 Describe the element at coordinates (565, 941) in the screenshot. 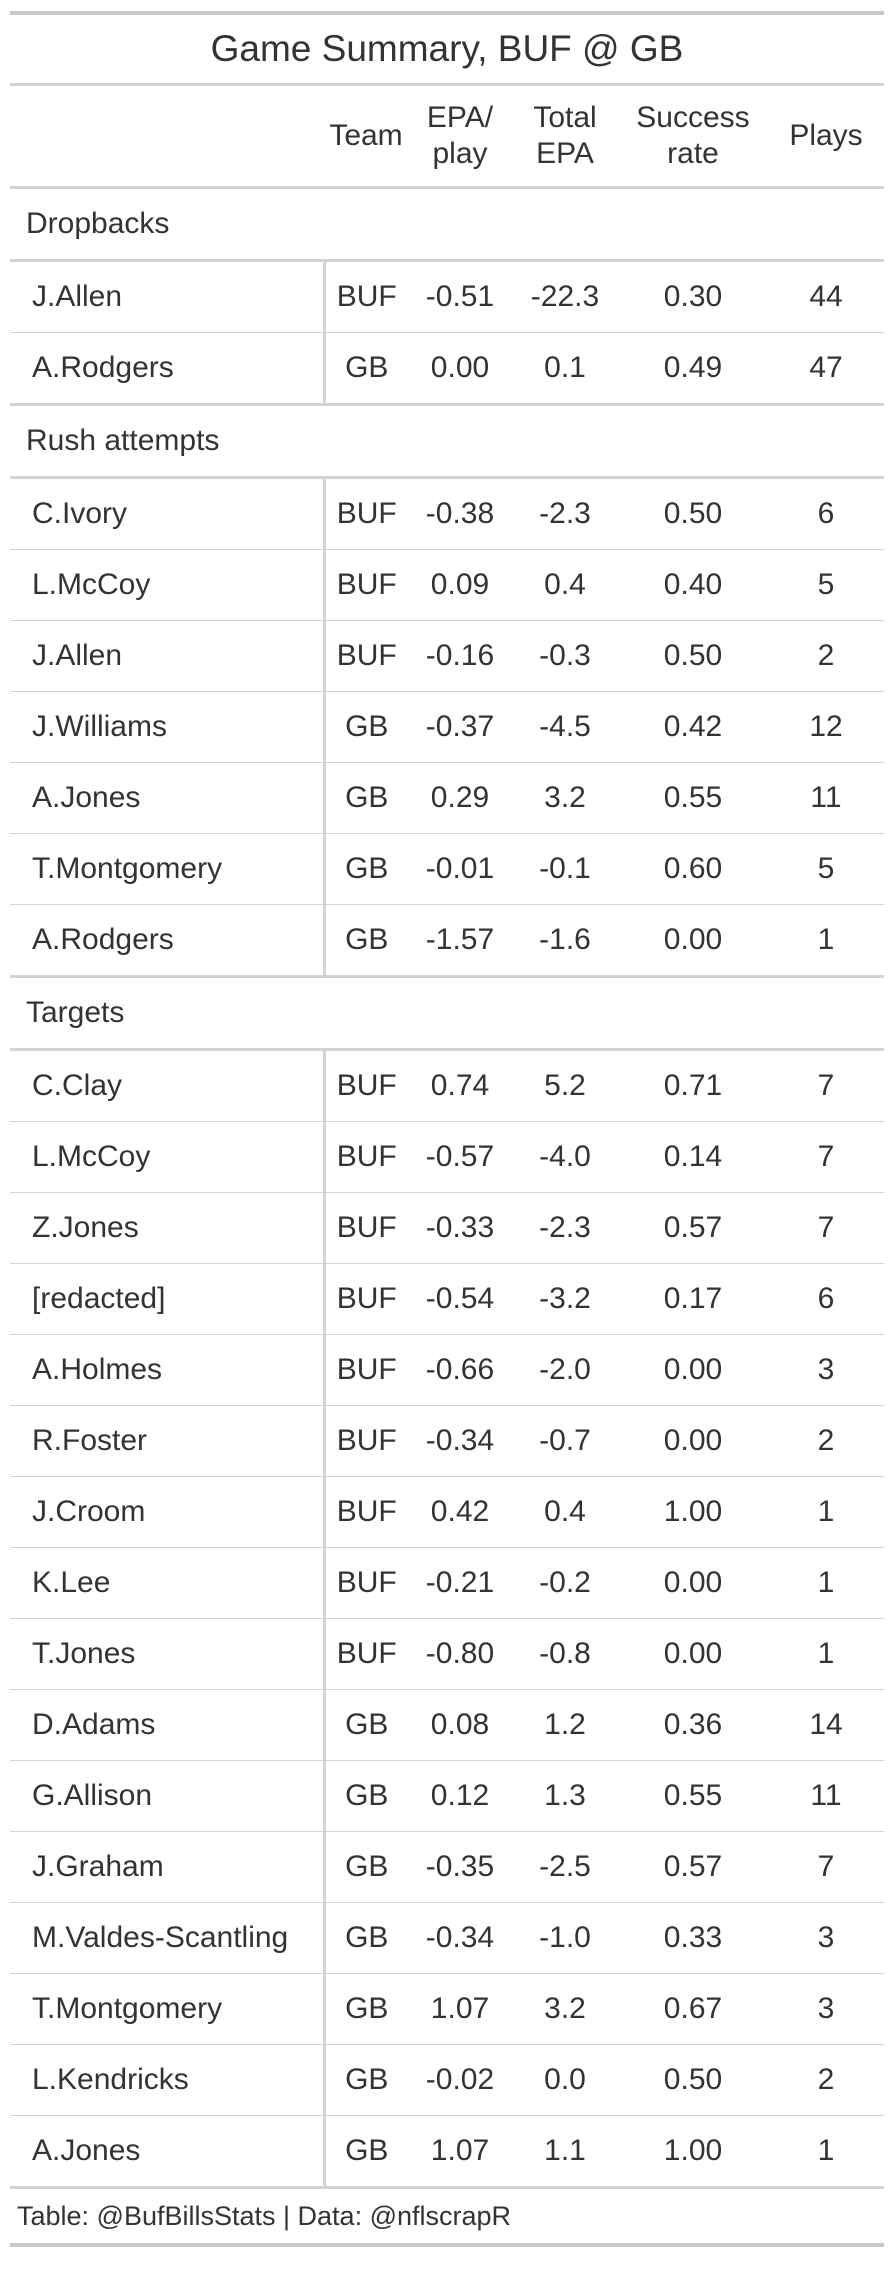

I see `cell-total-epa: -1.6` at that location.